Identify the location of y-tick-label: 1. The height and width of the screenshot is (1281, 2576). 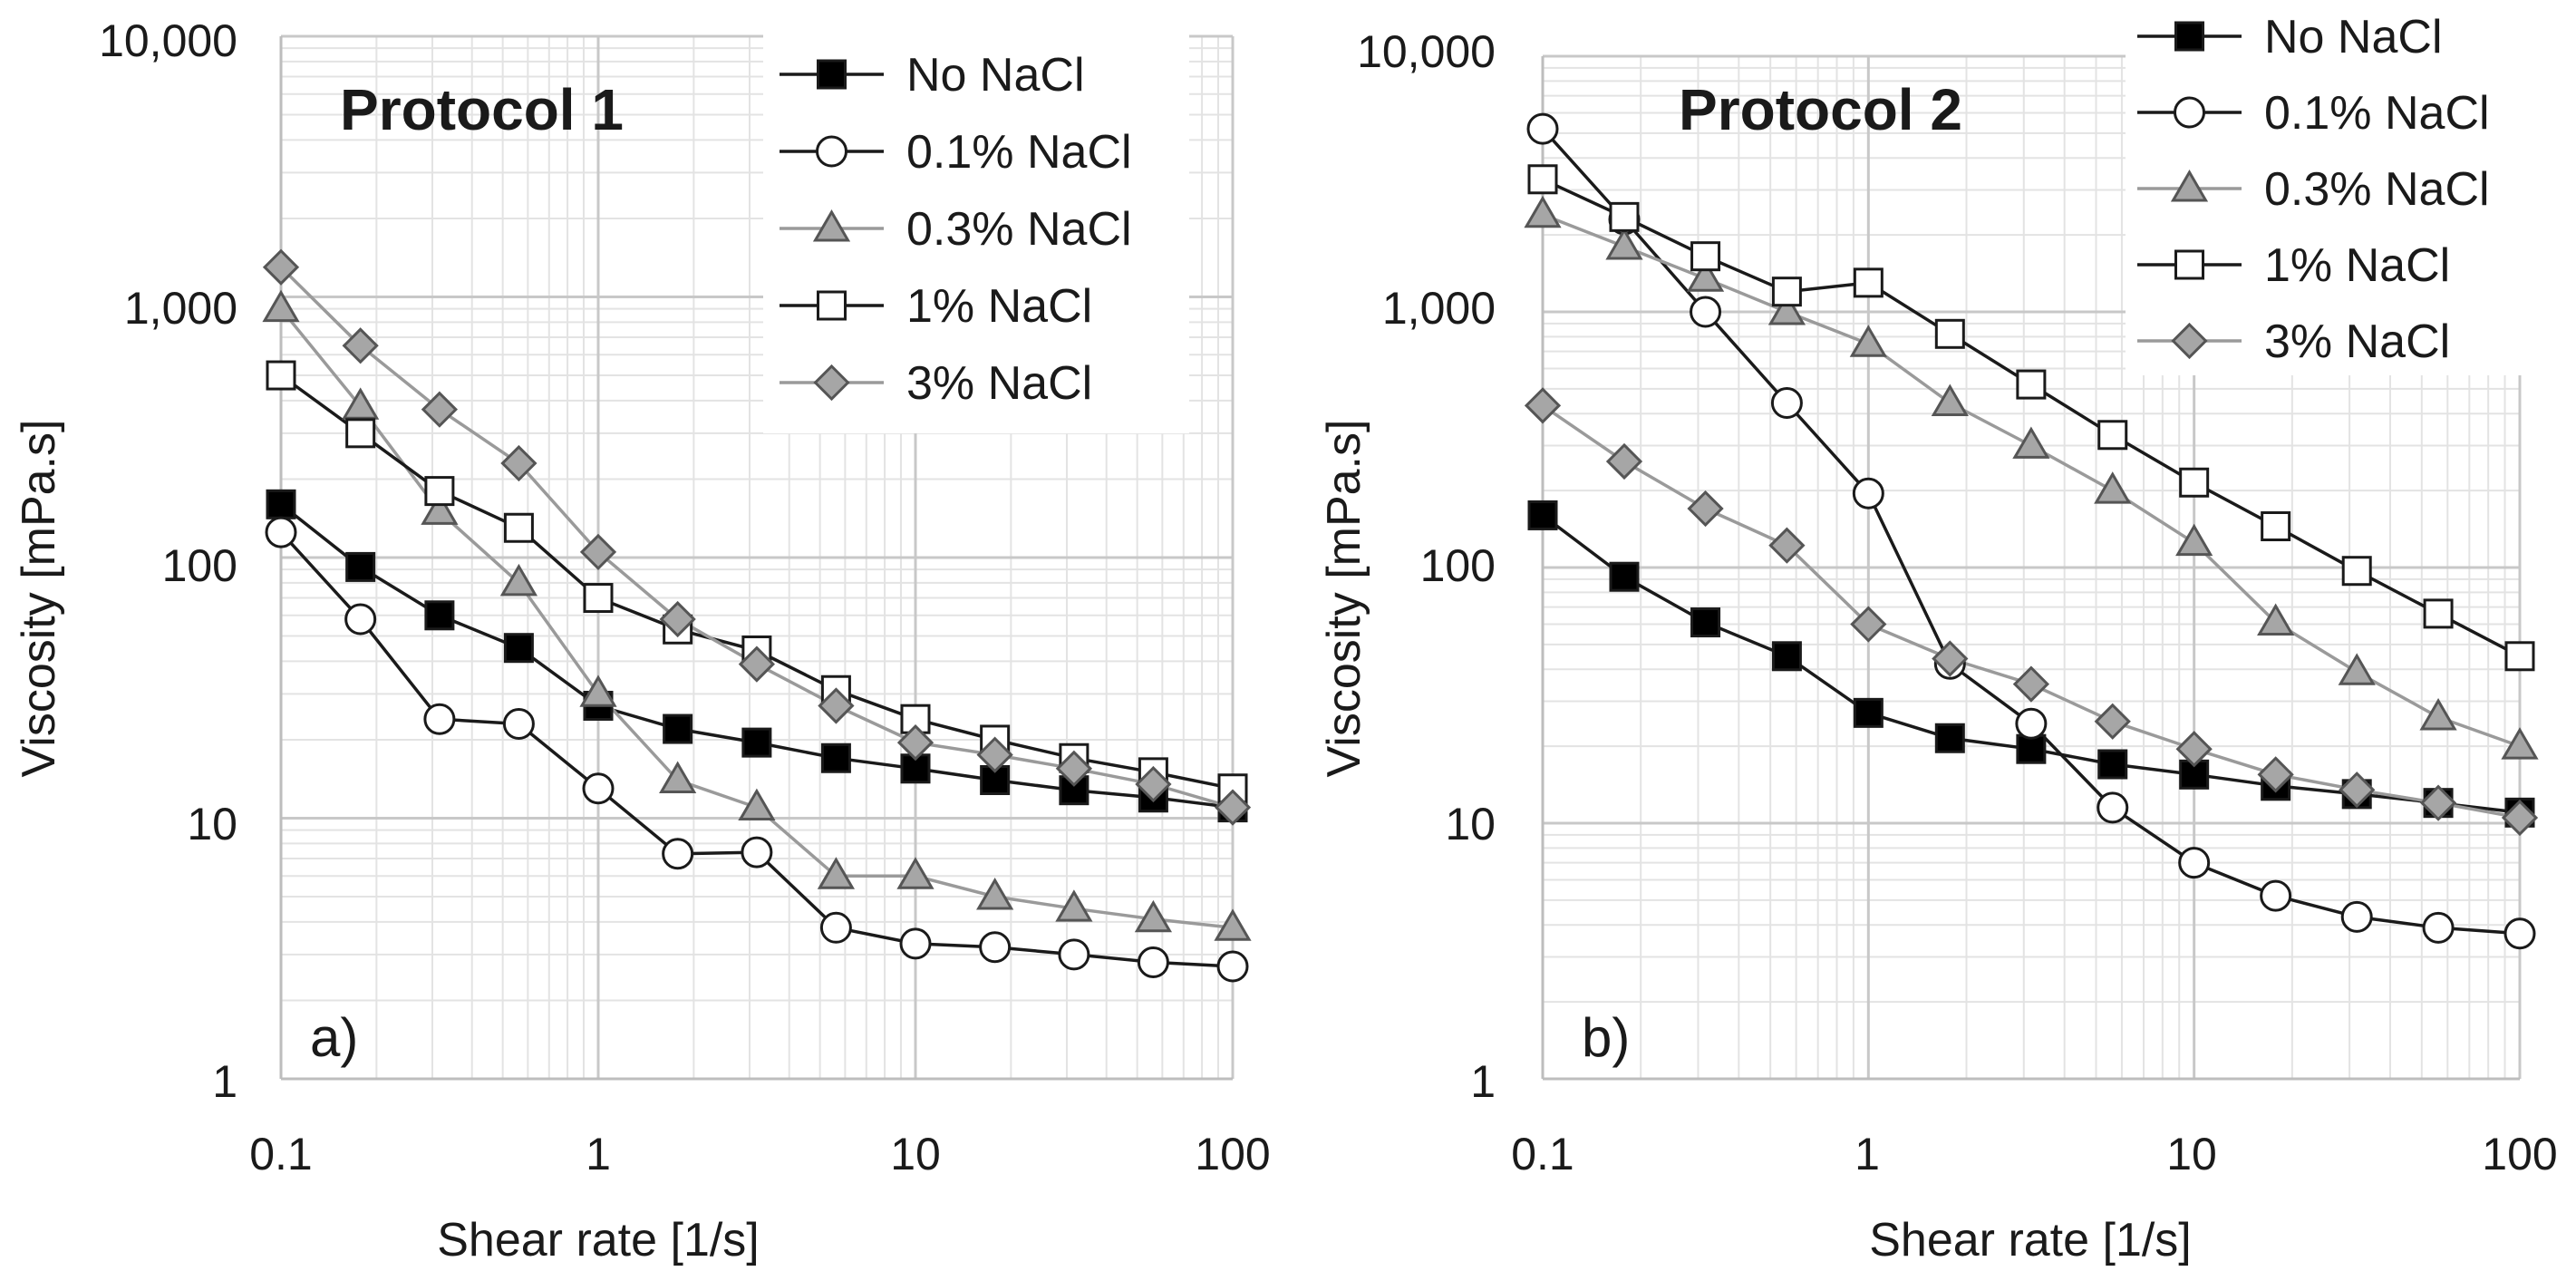
(224, 1081).